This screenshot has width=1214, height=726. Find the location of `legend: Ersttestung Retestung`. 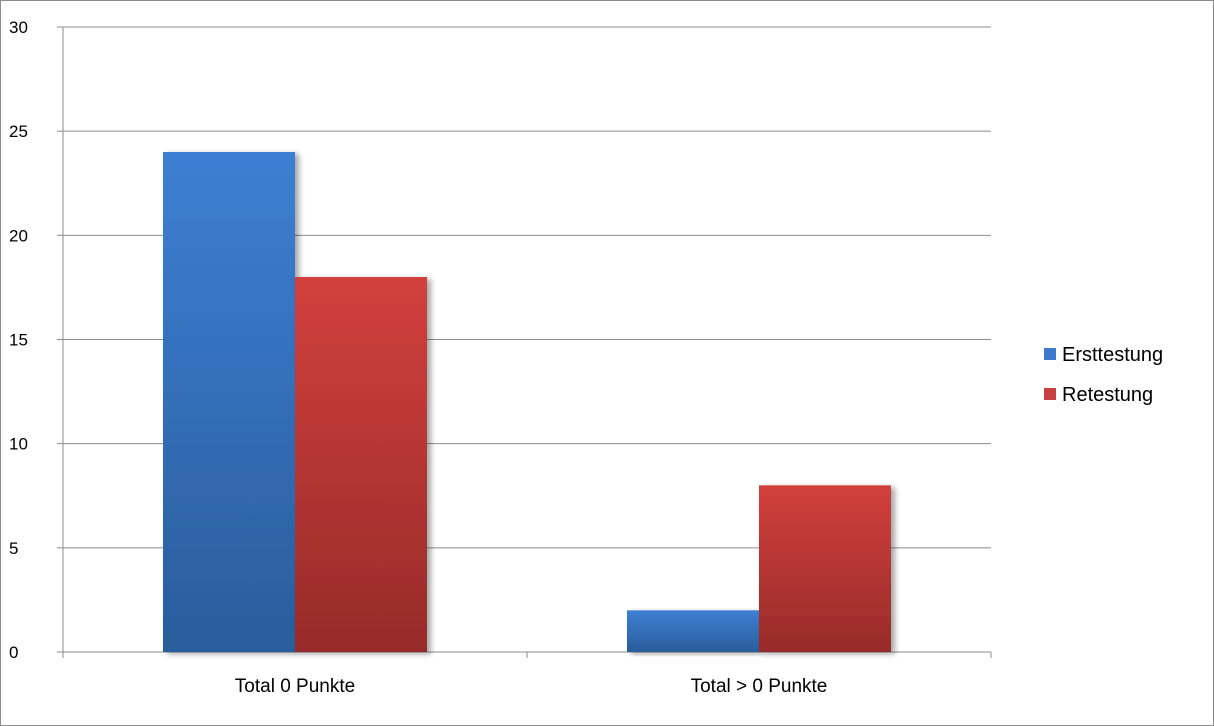

legend: Ersttestung Retestung is located at coordinates (1103, 375).